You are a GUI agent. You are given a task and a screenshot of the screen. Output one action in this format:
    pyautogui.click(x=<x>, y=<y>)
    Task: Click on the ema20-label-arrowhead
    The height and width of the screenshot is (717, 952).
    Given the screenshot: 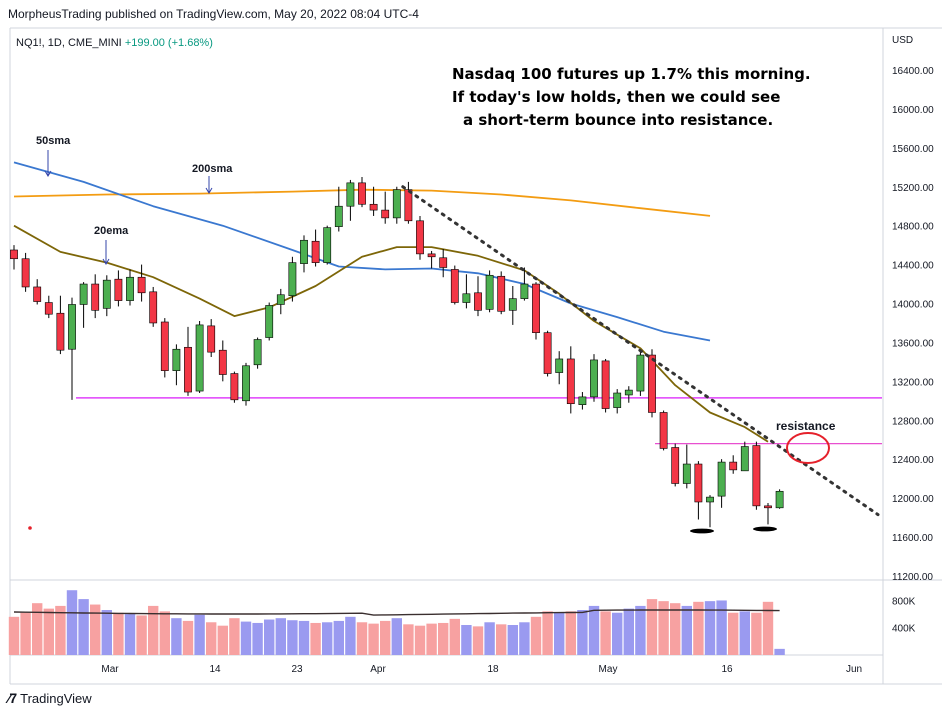 What is the action you would take?
    pyautogui.click(x=106, y=261)
    